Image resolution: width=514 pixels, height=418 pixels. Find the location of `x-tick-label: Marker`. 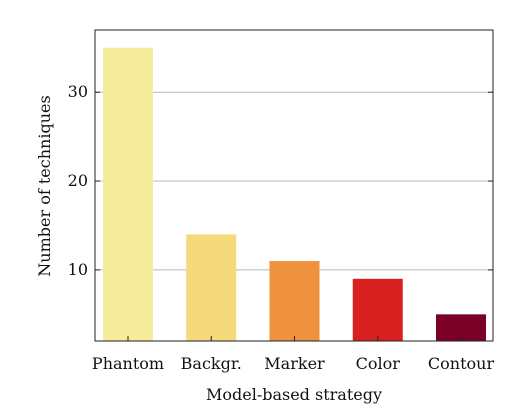

x-tick-label: Marker is located at coordinates (294, 363).